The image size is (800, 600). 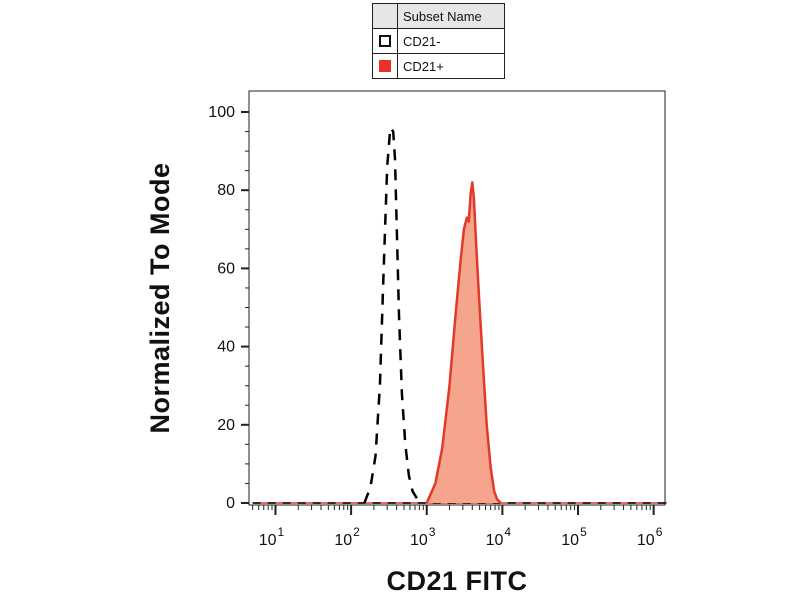 I want to click on series-line-cd21-pos, so click(x=463, y=342).